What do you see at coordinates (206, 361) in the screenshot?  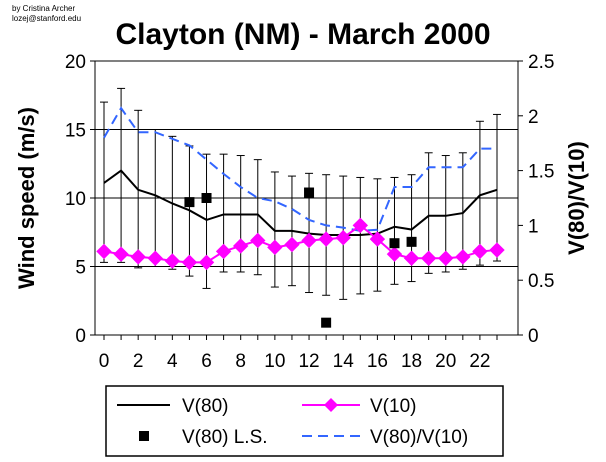 I see `x-tick-label-3: 6` at bounding box center [206, 361].